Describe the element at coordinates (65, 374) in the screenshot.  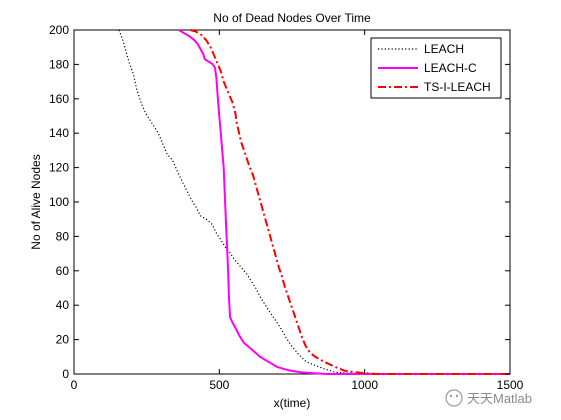
I see `y-tick-label: 0` at that location.